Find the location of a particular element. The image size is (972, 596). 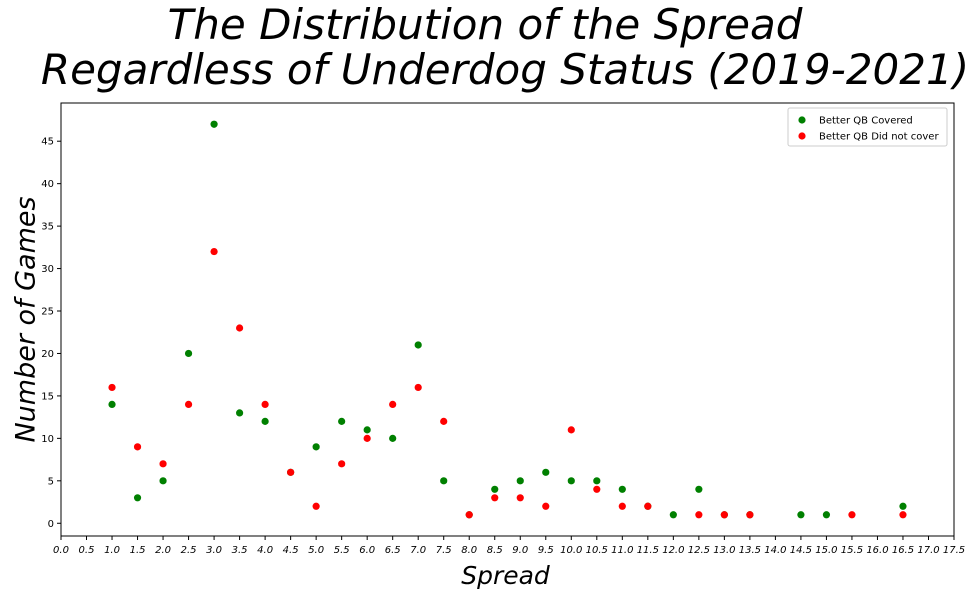

x-tick-label: 6.5 is located at coordinates (393, 550).